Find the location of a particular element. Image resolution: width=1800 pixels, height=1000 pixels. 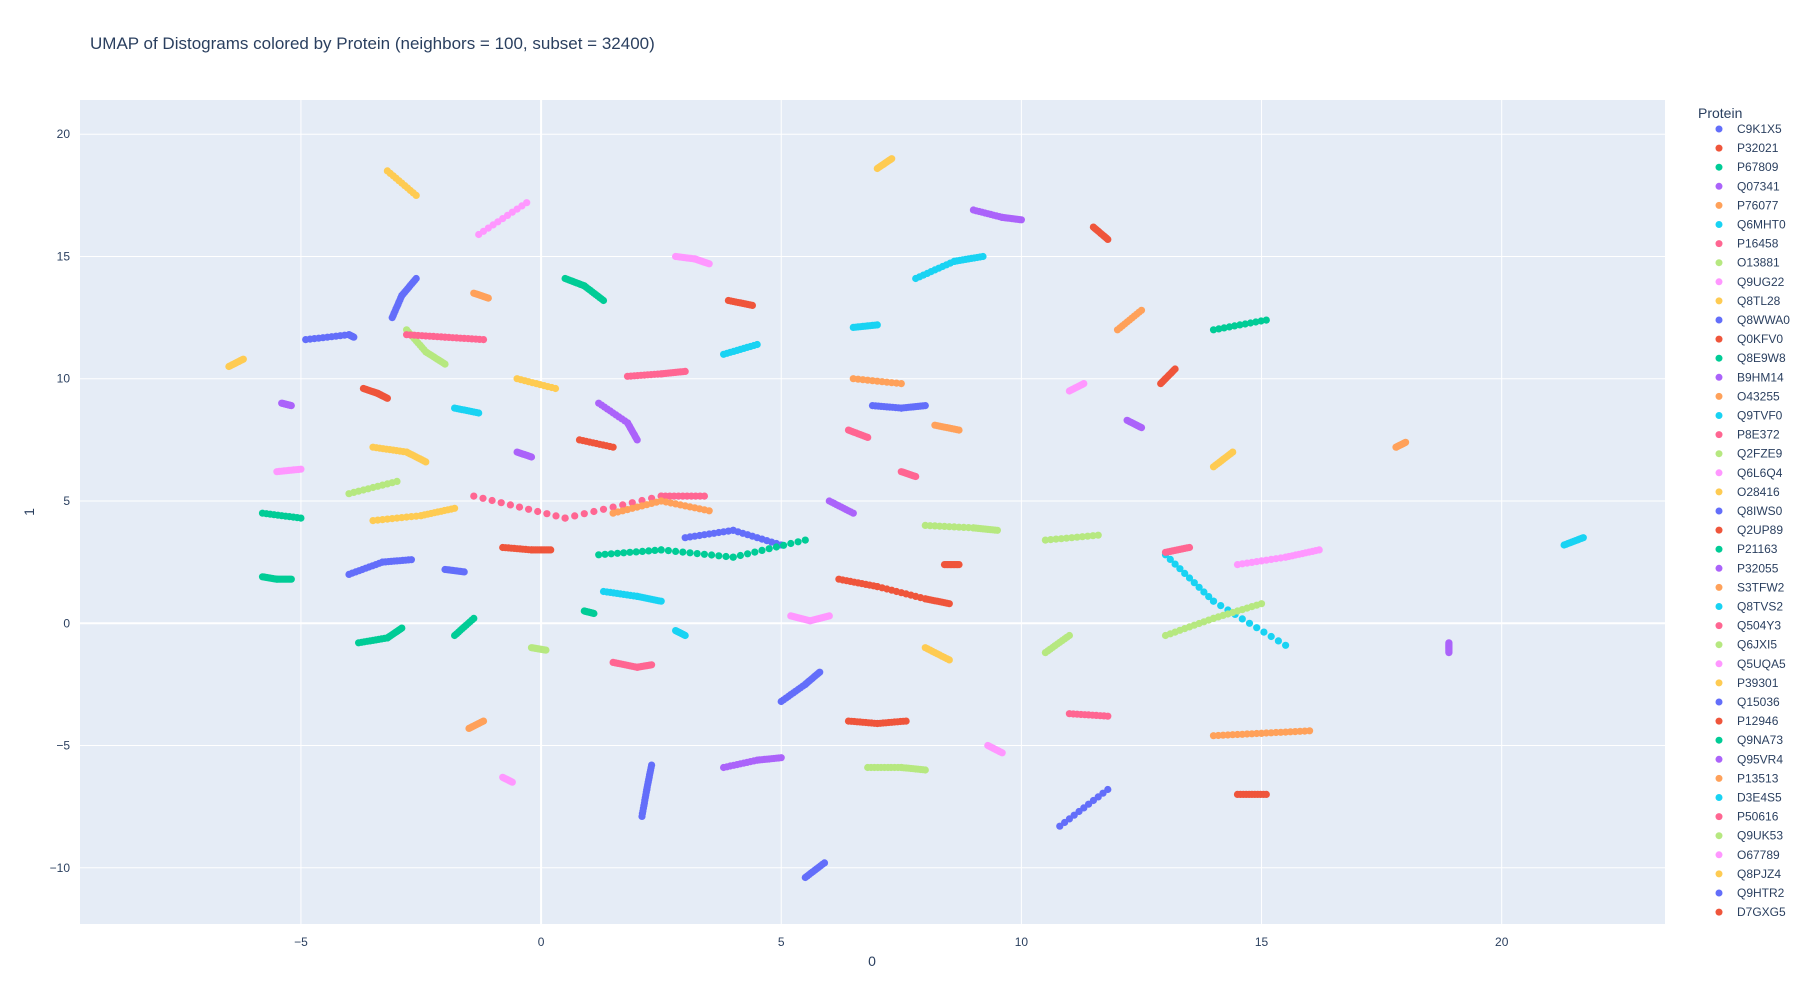

series-D3E4S5 is located at coordinates (1218, 435).